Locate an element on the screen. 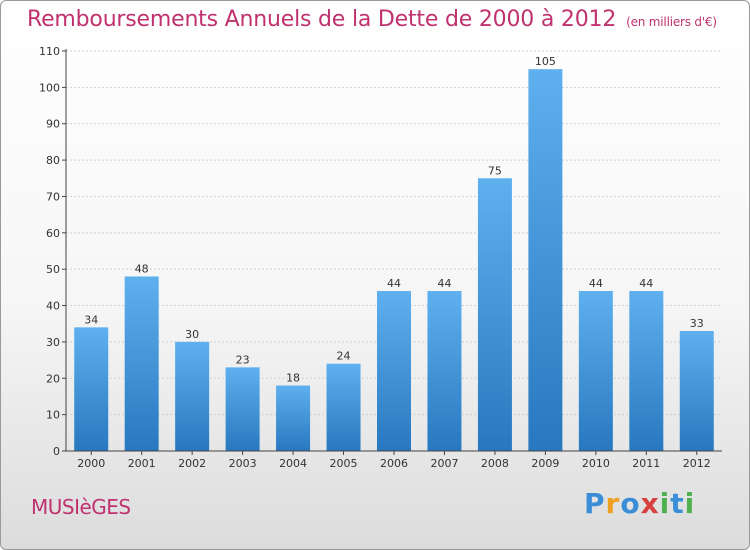 Image resolution: width=750 pixels, height=550 pixels. data-label: 23 is located at coordinates (243, 359).